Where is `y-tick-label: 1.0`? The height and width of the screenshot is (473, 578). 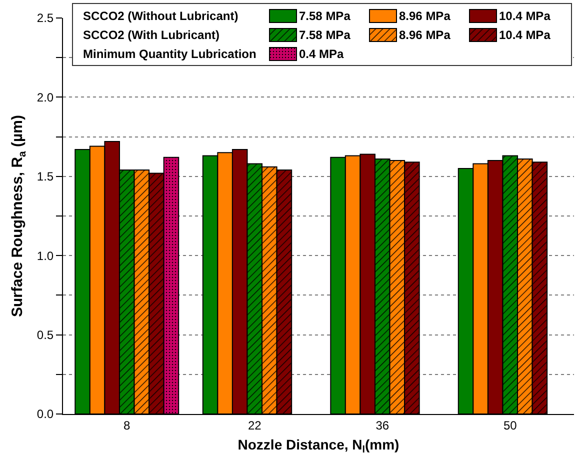
y-tick-label: 1.0 is located at coordinates (45, 255).